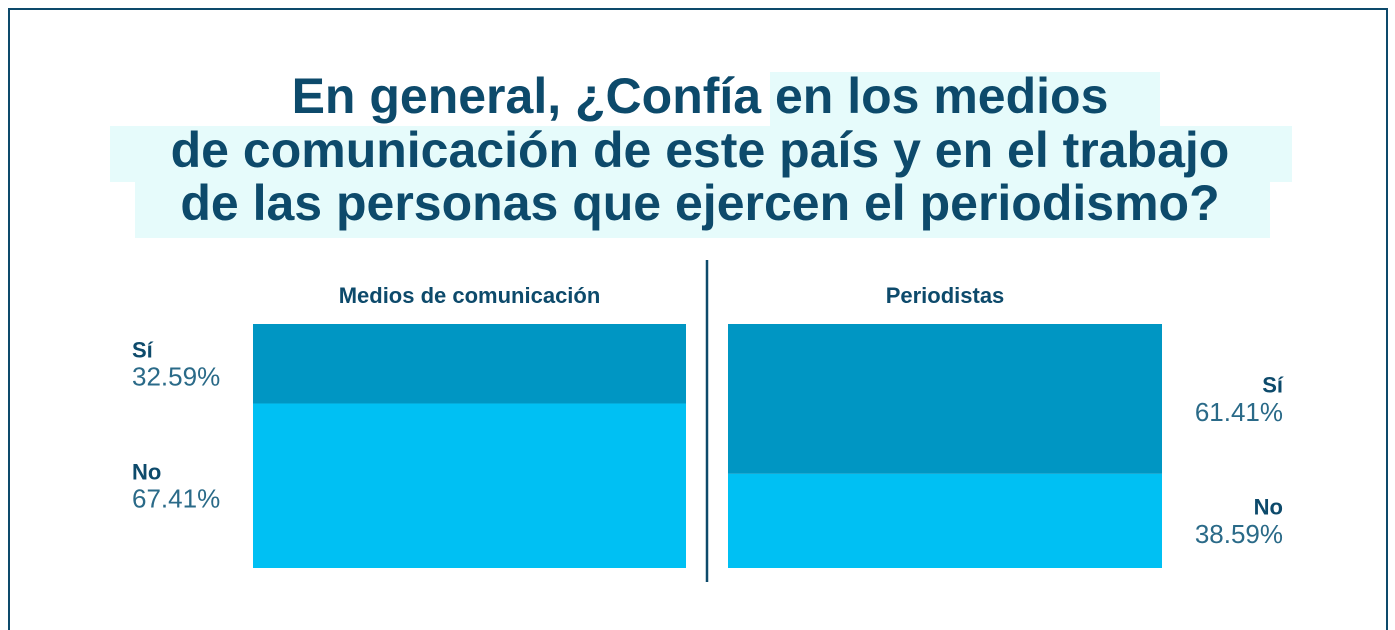 This screenshot has height=630, width=1395. What do you see at coordinates (945, 295) in the screenshot?
I see `panel-title: Periodistas` at bounding box center [945, 295].